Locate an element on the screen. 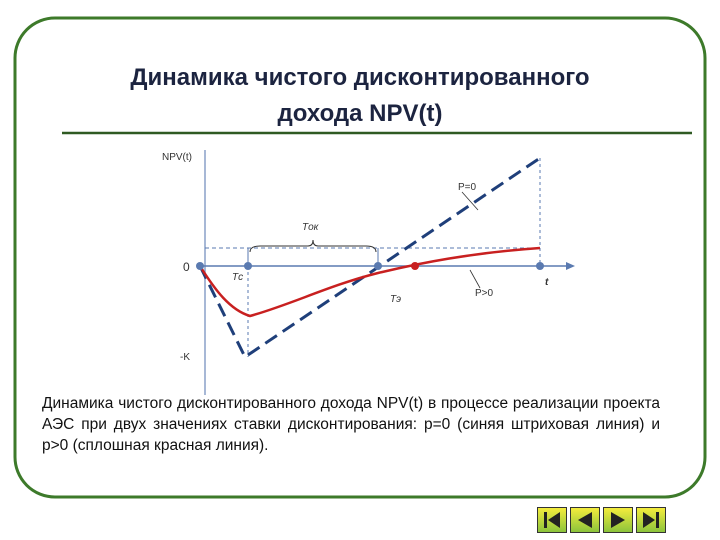 This screenshot has height=540, width=720. ppos-label: P>0 is located at coordinates (484, 293).